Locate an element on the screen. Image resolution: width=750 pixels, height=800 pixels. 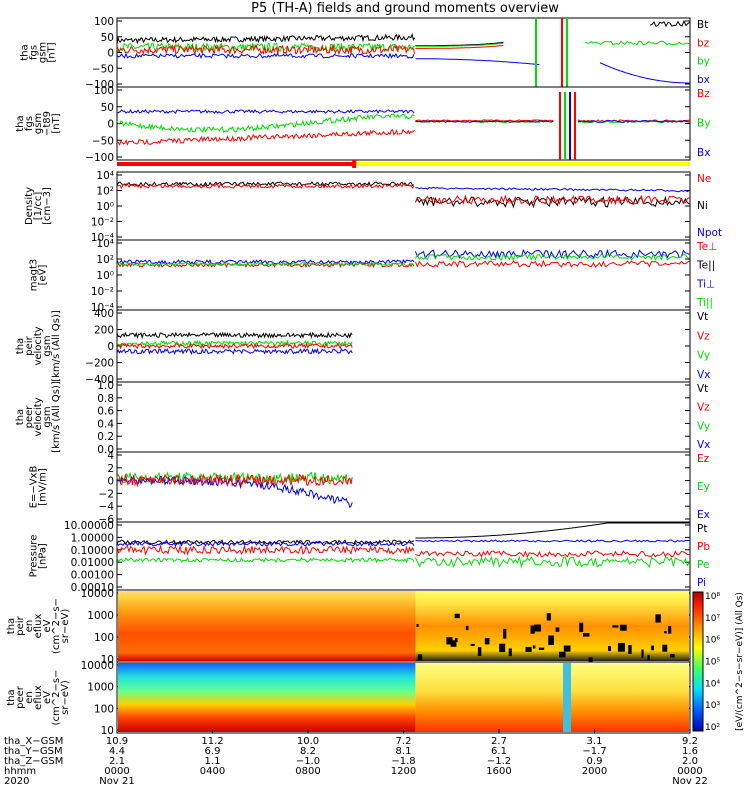
y-axis-label: −t89 is located at coordinates (47, 123).